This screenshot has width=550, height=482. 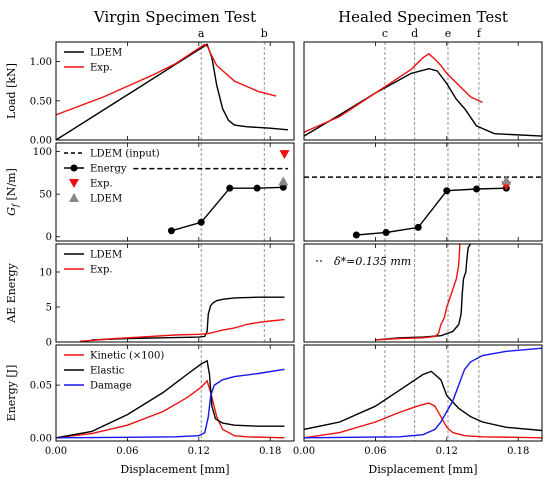 What do you see at coordinates (41, 438) in the screenshot?
I see `virgin-energy-ytick-label: 0.00` at bounding box center [41, 438].